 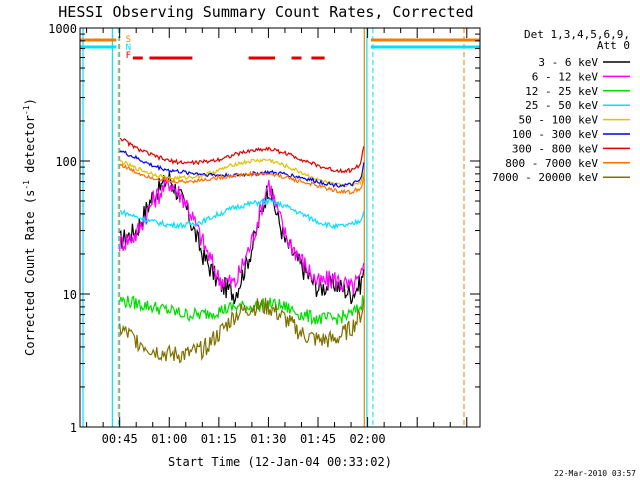 I want to click on y-tick-label: 1000, so click(x=62, y=29).